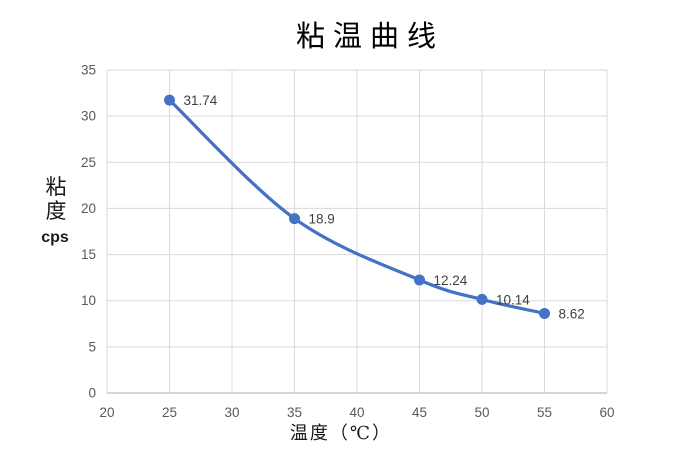  What do you see at coordinates (88, 232) in the screenshot?
I see `y-axis-tick-labels: 0 5 10 15 20 25 30 35` at bounding box center [88, 232].